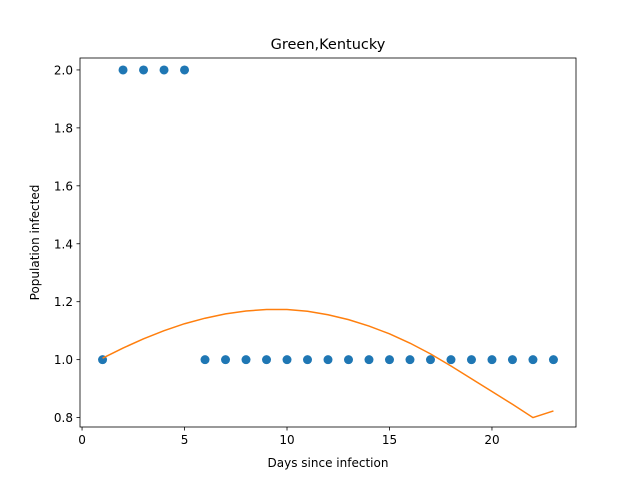 The height and width of the screenshot is (480, 640). I want to click on x-tick-label: 20, so click(491, 440).